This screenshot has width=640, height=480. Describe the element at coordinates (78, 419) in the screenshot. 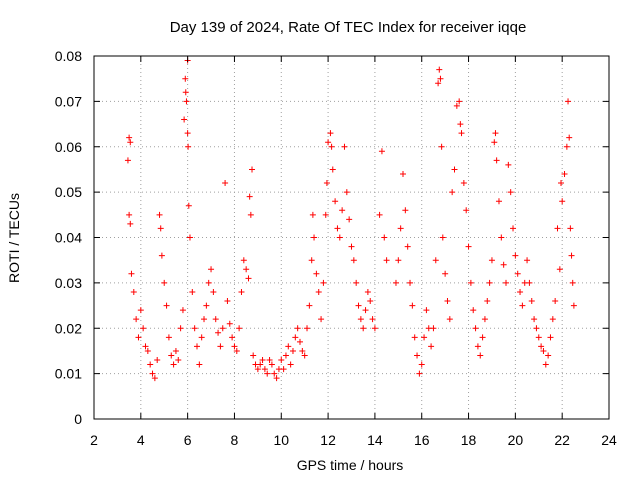

I see `y-tick-label: 0` at that location.